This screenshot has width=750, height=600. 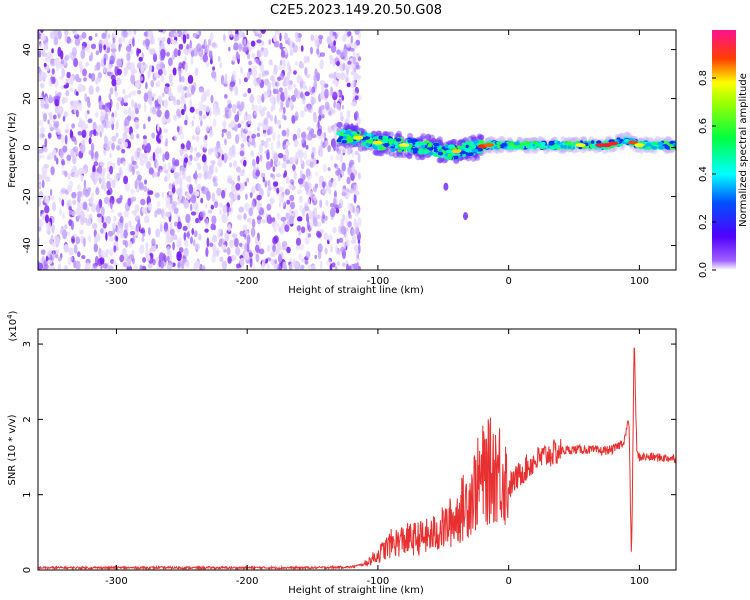 What do you see at coordinates (356, 290) in the screenshot?
I see `spectrogram-xlabel: Height of straight line (km)` at bounding box center [356, 290].